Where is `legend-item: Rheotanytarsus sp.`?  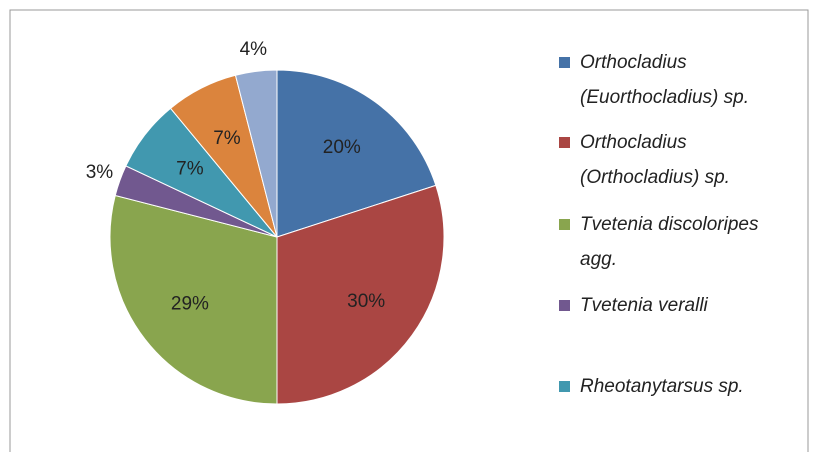 legend-item: Rheotanytarsus sp. is located at coordinates (677, 386).